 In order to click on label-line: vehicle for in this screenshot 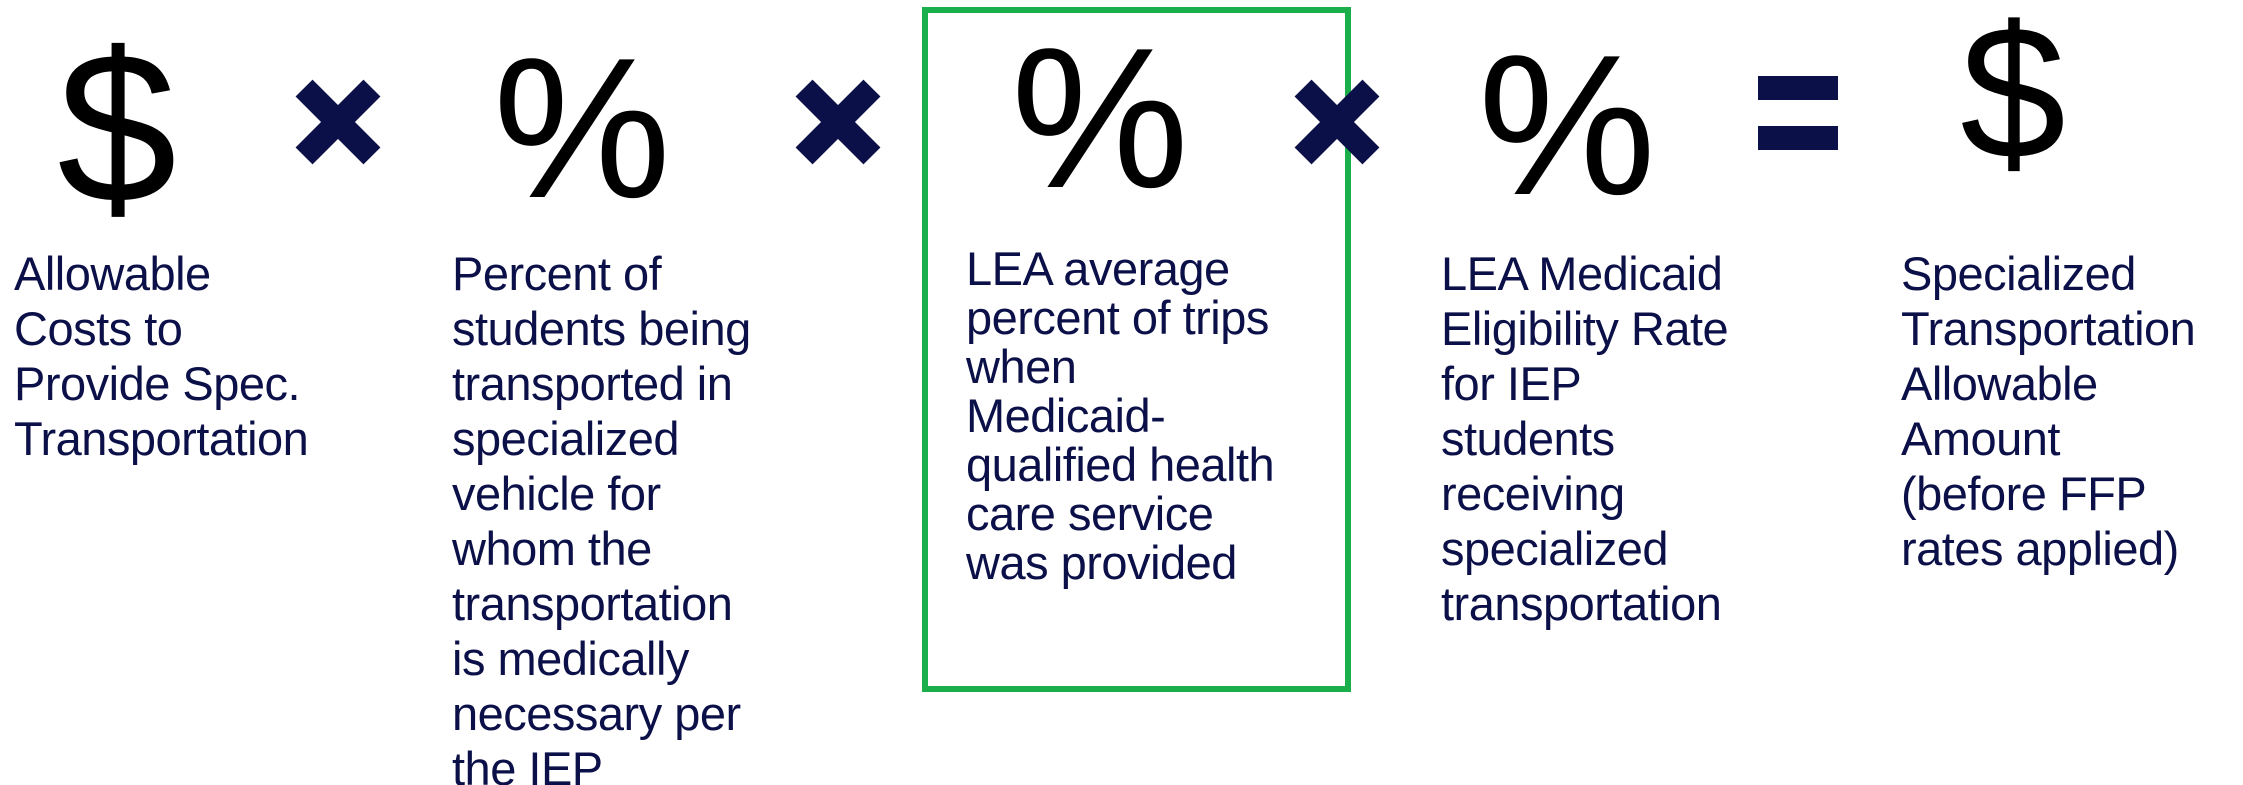, I will do `click(556, 493)`.